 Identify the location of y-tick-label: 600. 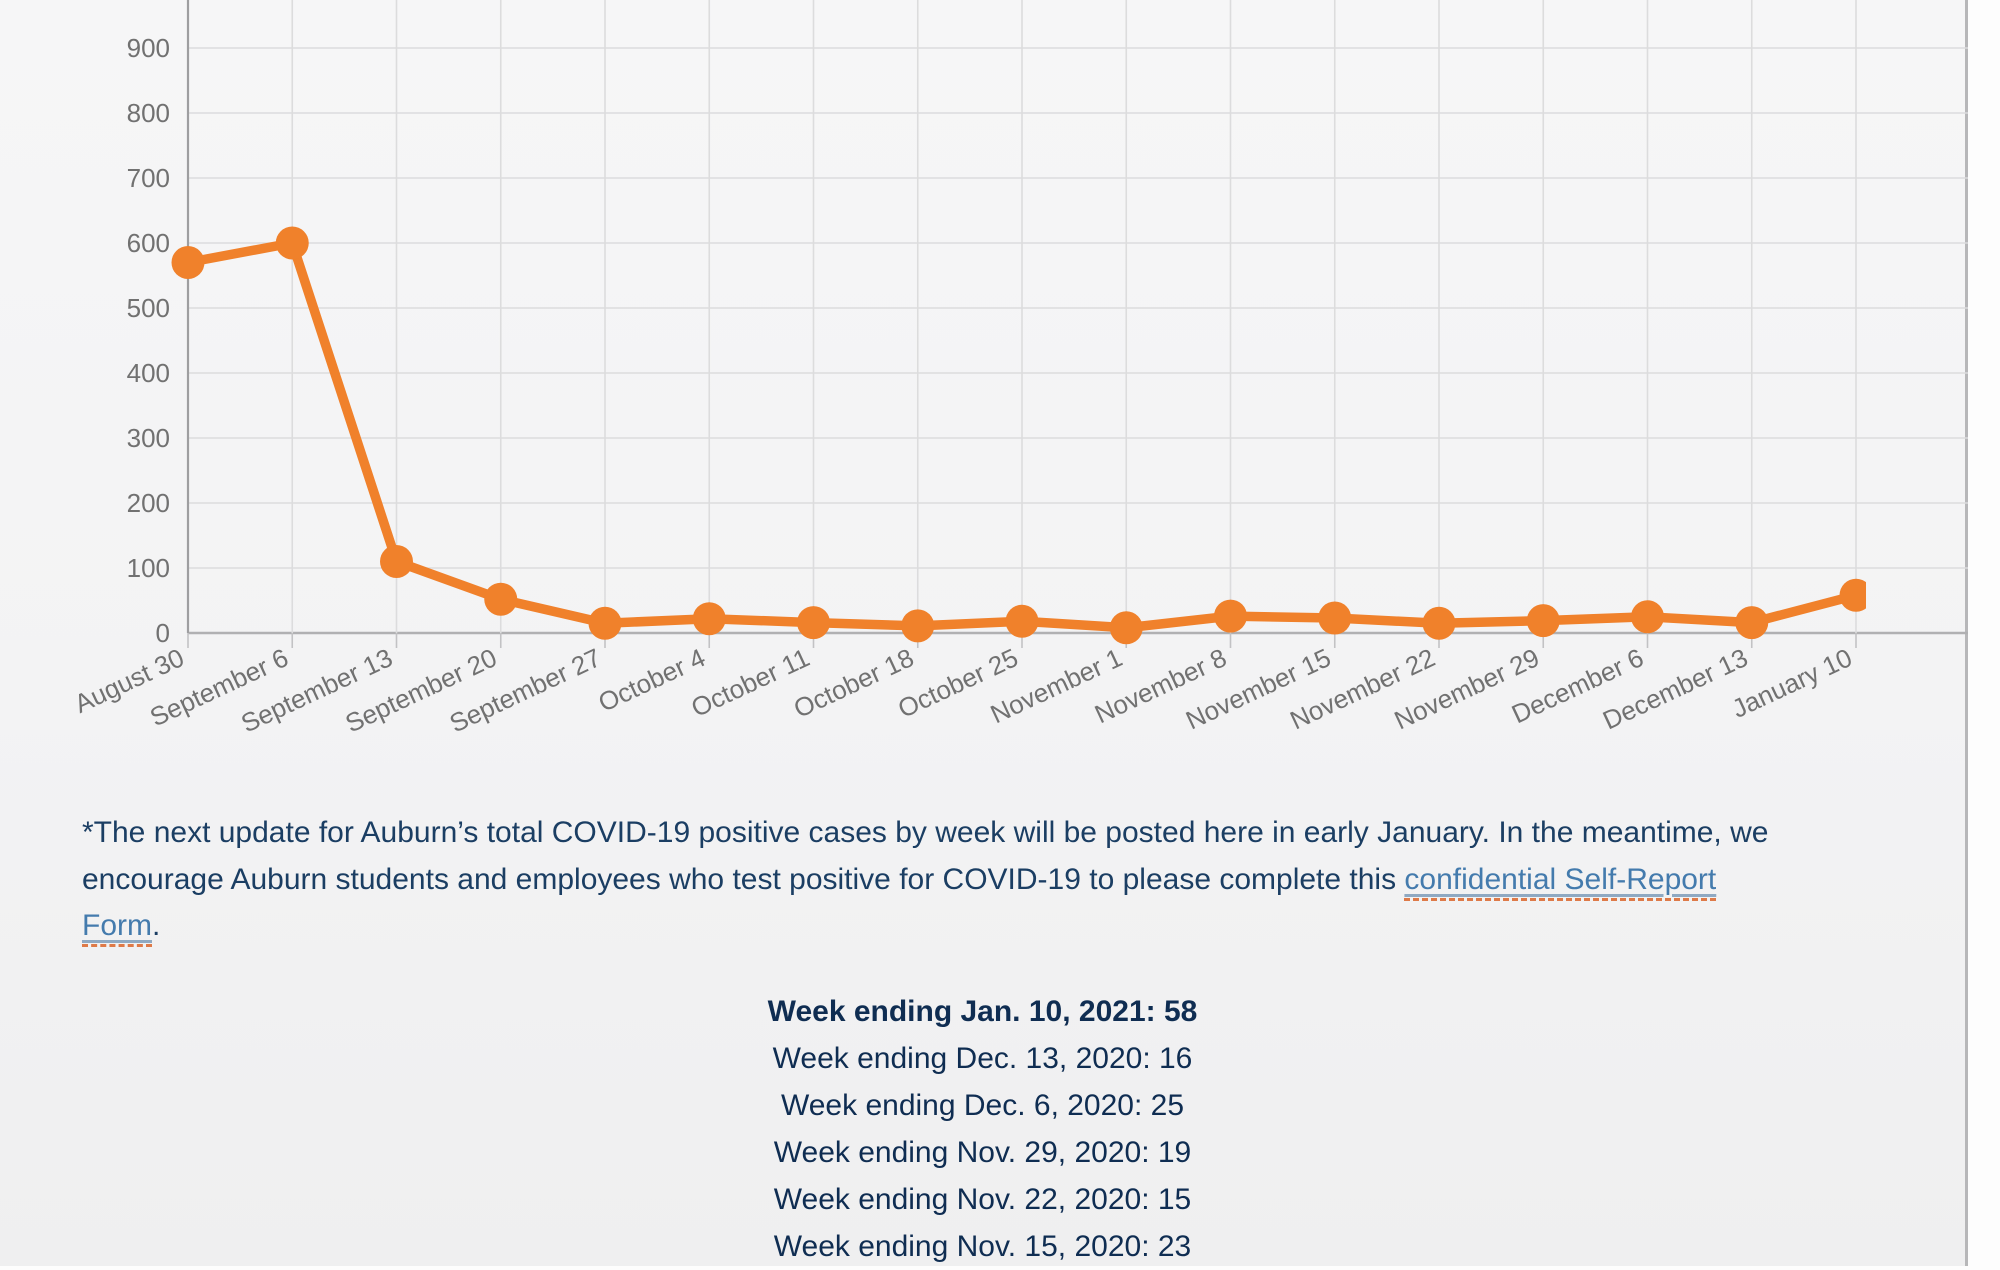
(148, 243).